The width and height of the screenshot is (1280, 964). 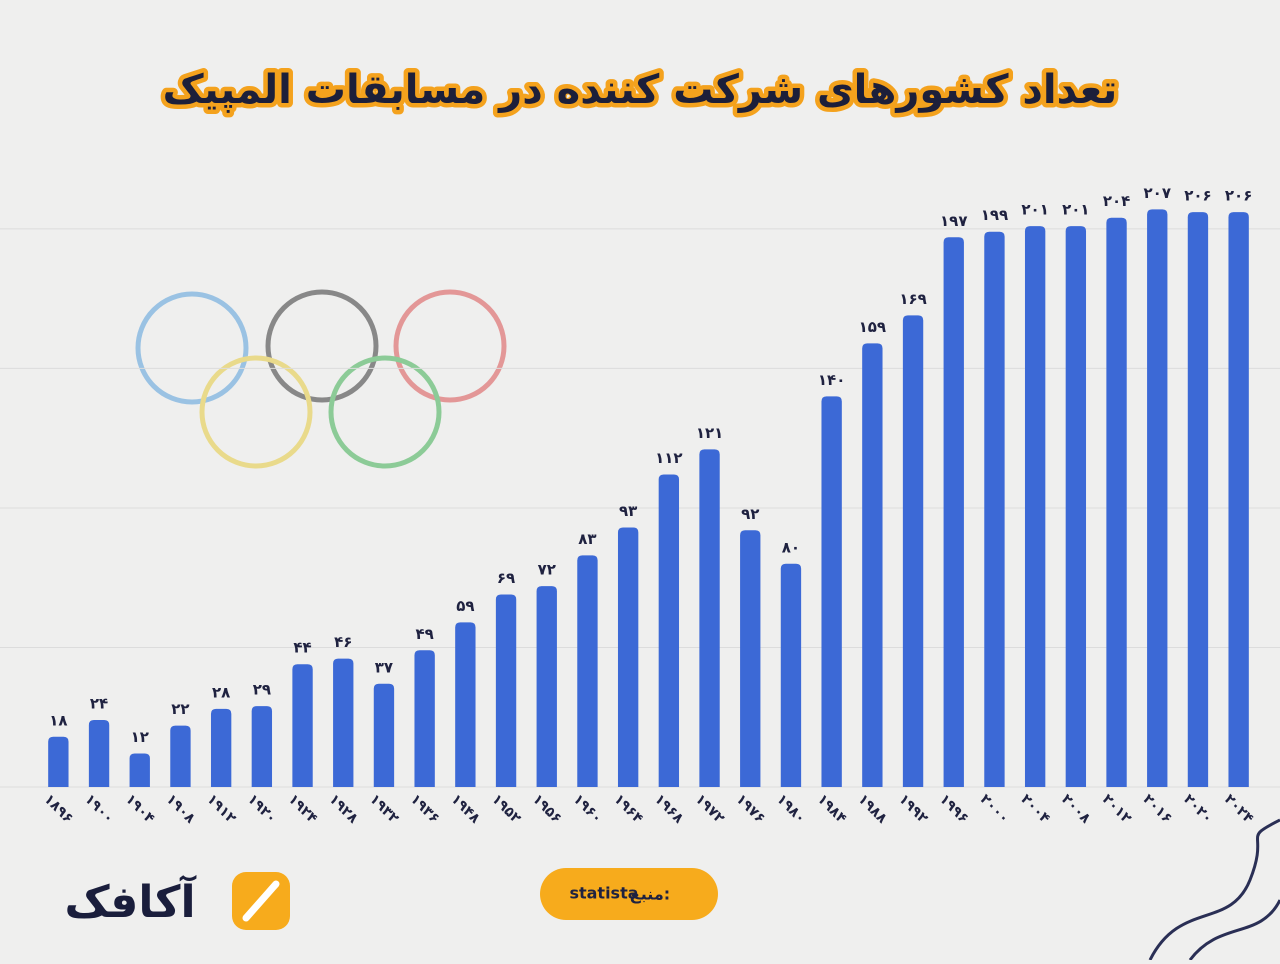 What do you see at coordinates (709, 433) in the screenshot?
I see `value-label: ۱۲۱` at bounding box center [709, 433].